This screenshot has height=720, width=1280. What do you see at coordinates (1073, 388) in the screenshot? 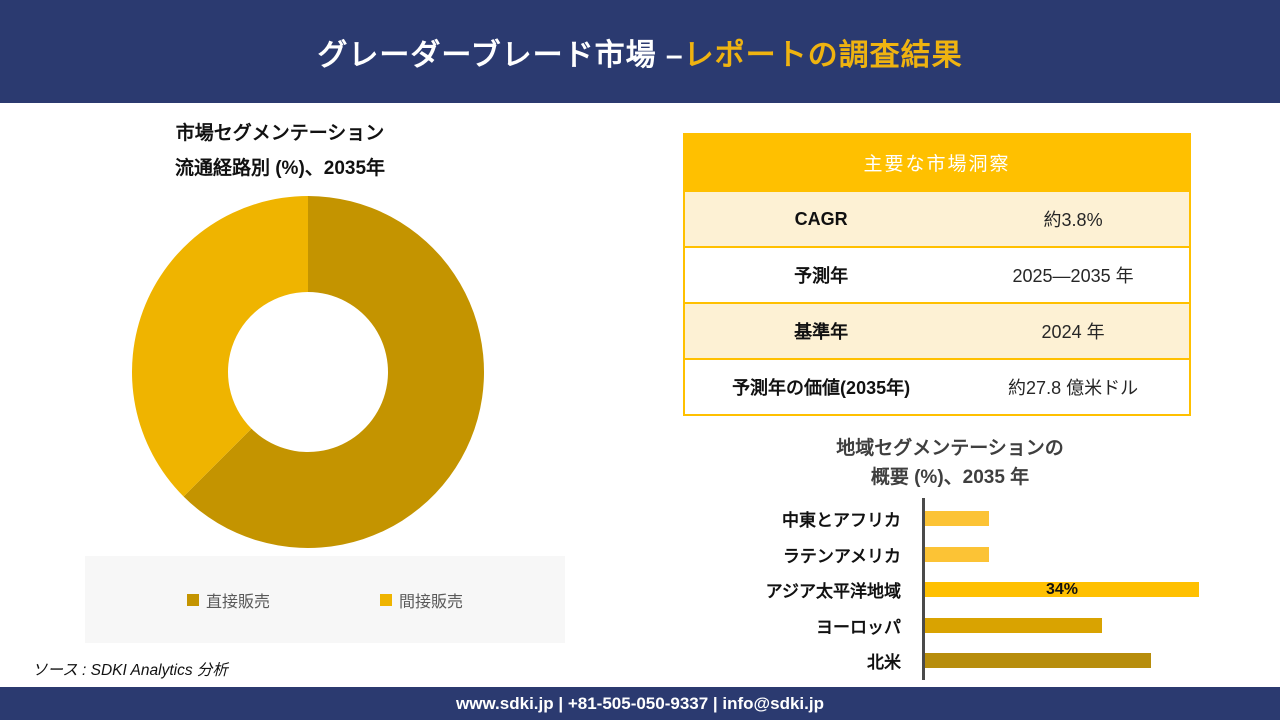
I see `table-row-value: 約27.8 億米ドル` at bounding box center [1073, 388].